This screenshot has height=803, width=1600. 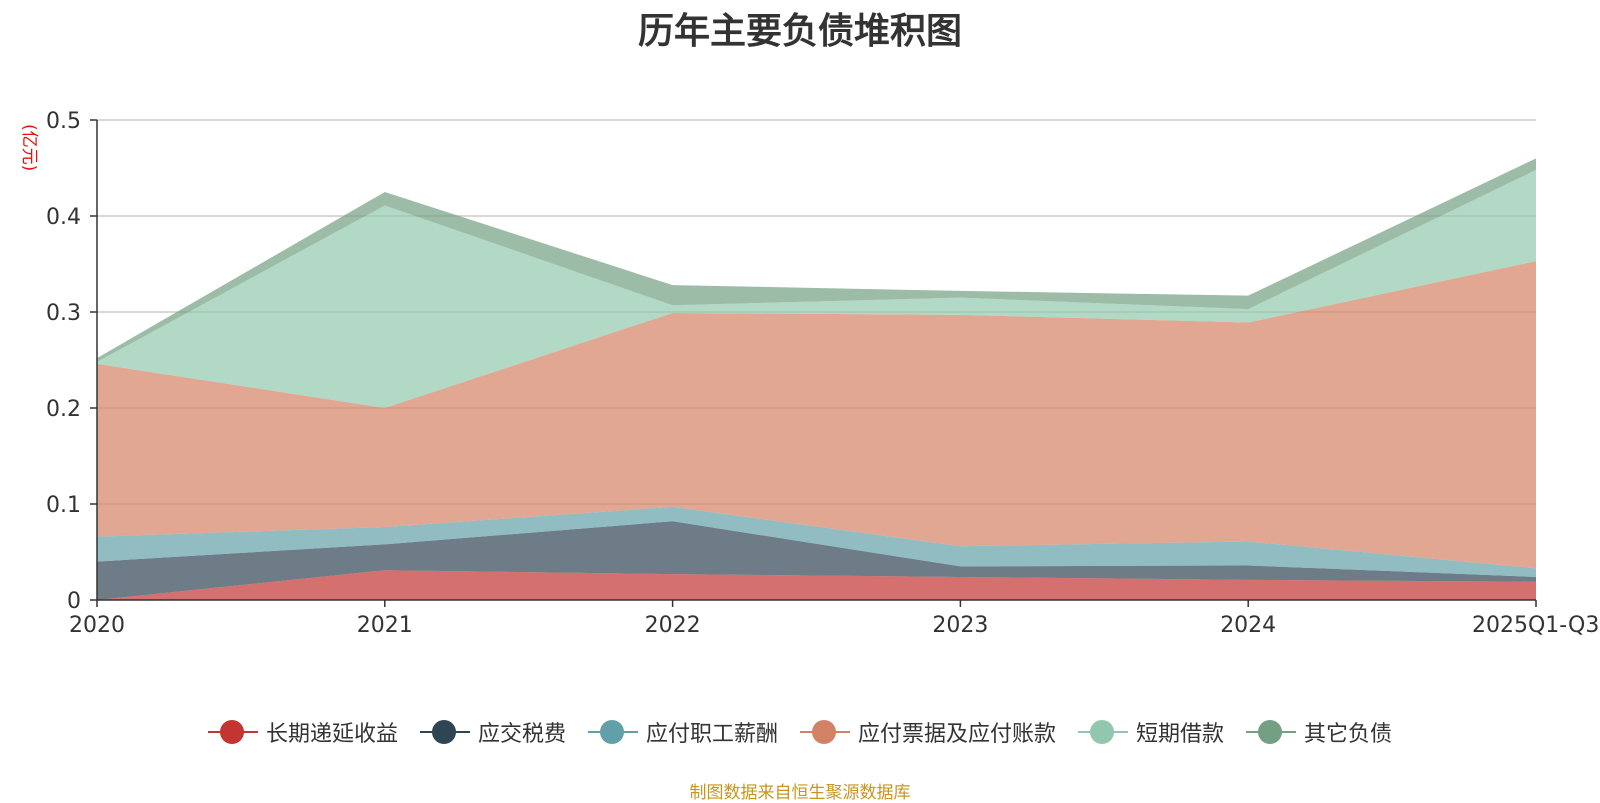 I want to click on legend-item: 长期递延收益, so click(x=302, y=732).